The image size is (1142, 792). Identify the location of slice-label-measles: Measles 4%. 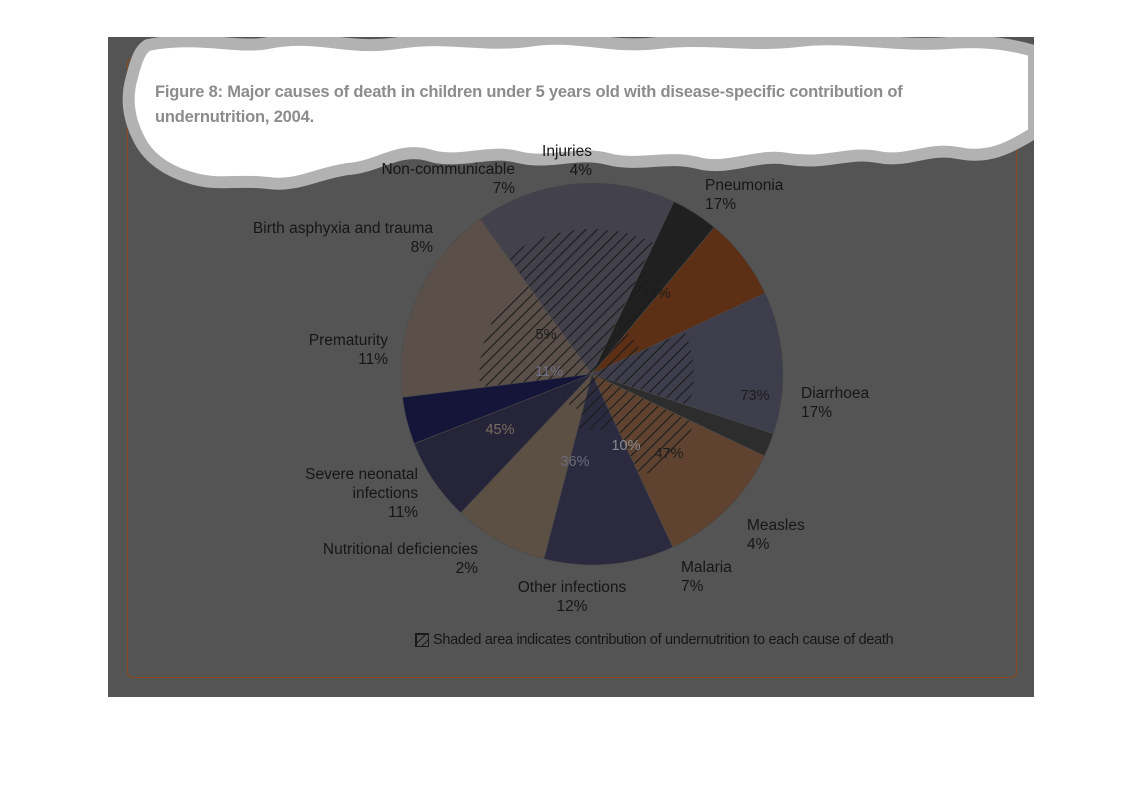
(776, 535).